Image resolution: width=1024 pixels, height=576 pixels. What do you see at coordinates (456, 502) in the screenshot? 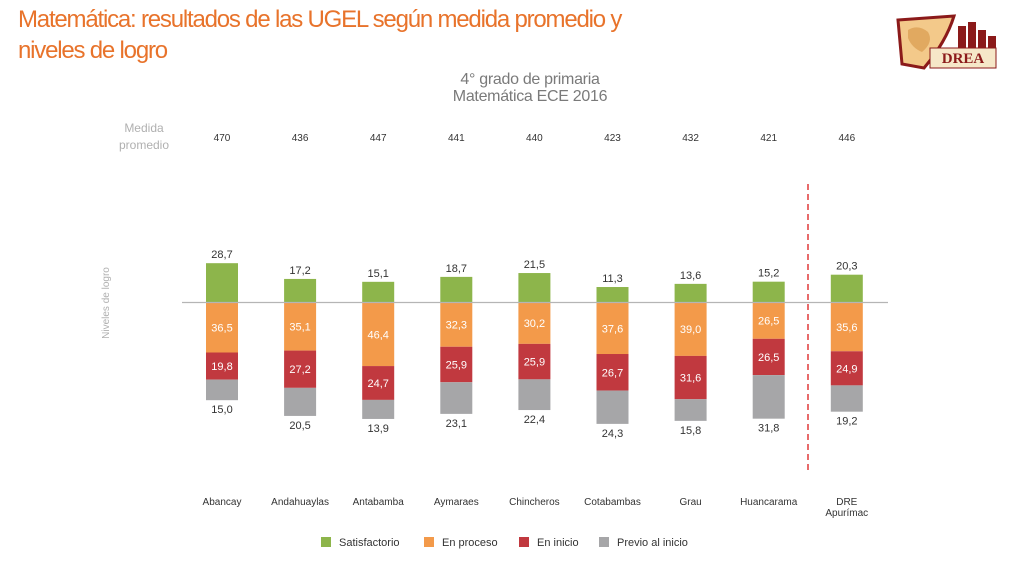
I see `category-aymaraes: Aymaraes` at bounding box center [456, 502].